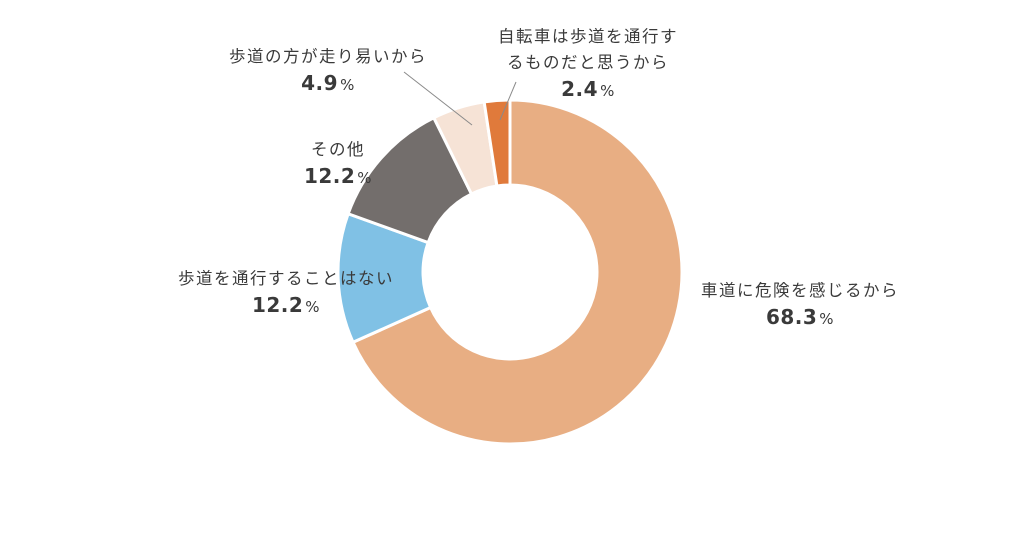 This screenshot has width=1024, height=536. What do you see at coordinates (800, 317) in the screenshot?
I see `slice-value-1: 68.3%` at bounding box center [800, 317].